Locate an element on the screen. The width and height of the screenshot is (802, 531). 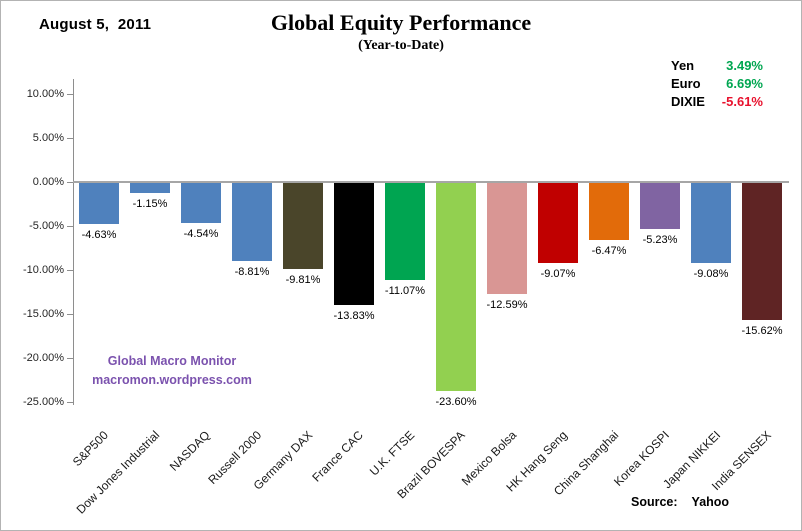
bar-value-label: -9.07% is located at coordinates (558, 274).